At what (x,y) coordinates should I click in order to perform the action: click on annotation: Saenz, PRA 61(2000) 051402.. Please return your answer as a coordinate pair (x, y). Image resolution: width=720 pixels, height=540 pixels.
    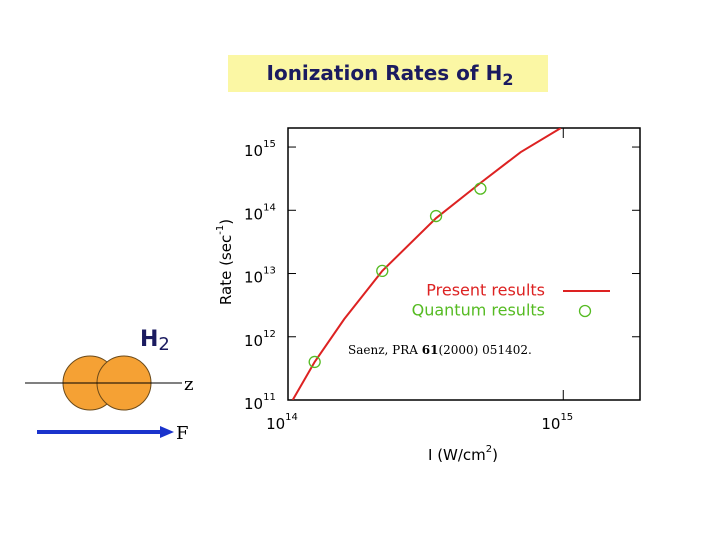
    Looking at the image, I should click on (440, 350).